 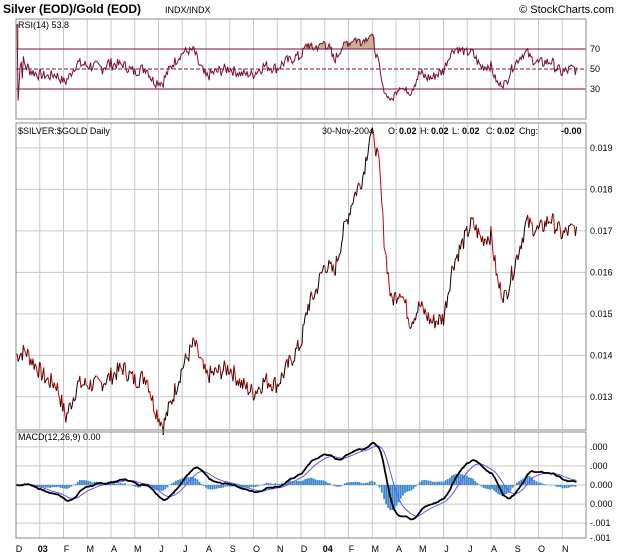 What do you see at coordinates (595, 69) in the screenshot?
I see `rsi-y-ticks: 70 50 30` at bounding box center [595, 69].